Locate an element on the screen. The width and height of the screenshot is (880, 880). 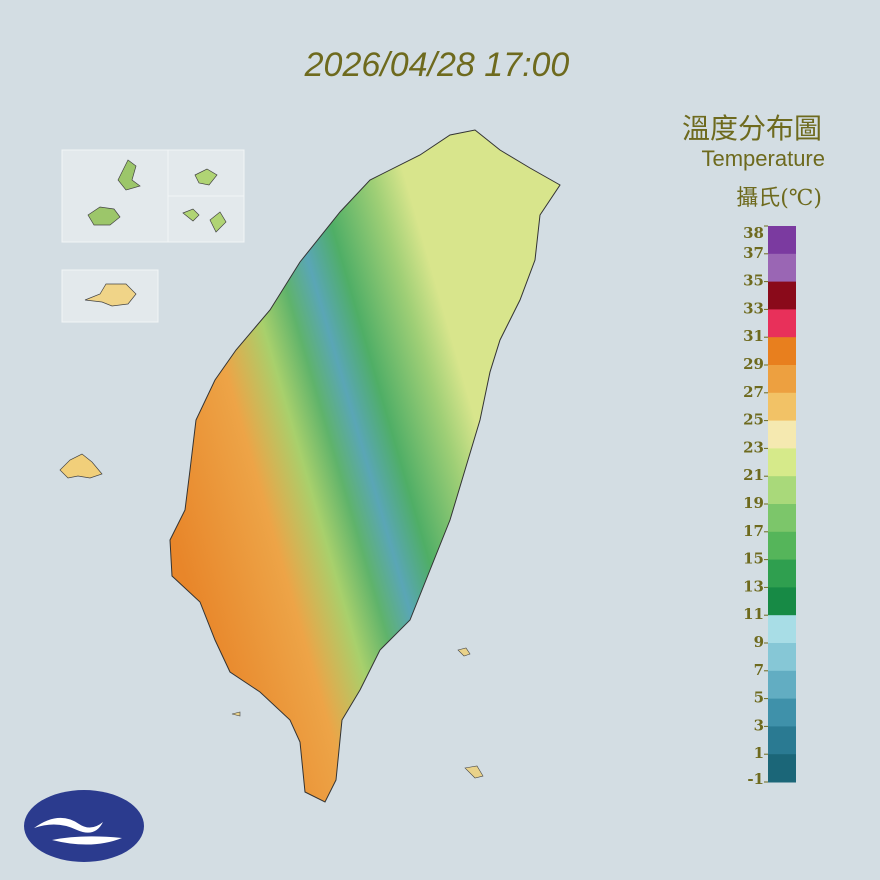
tick-label: 38 is located at coordinates (753, 233).